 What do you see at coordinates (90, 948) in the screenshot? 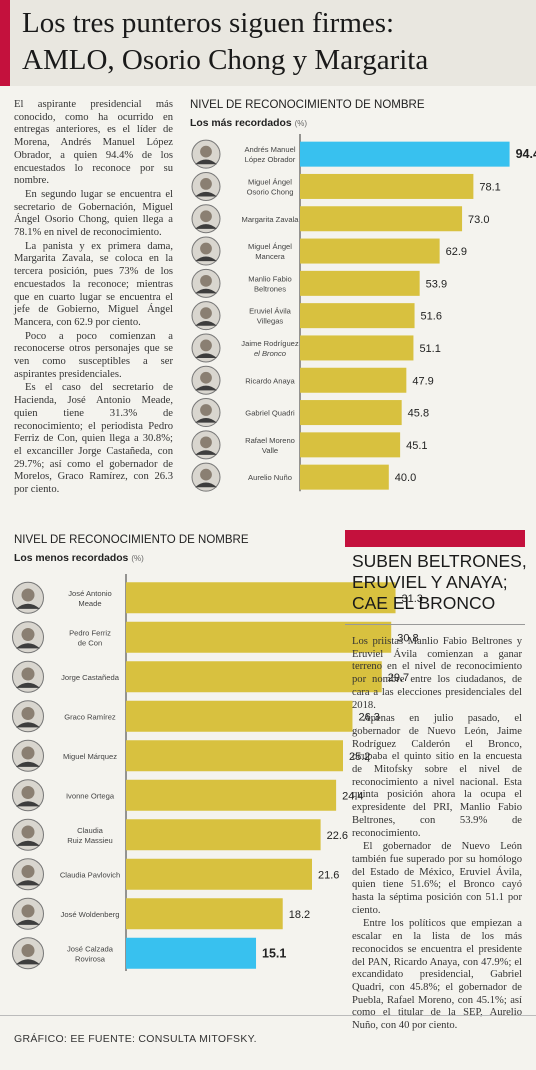
I see `category-label: José Calzada` at bounding box center [90, 948].